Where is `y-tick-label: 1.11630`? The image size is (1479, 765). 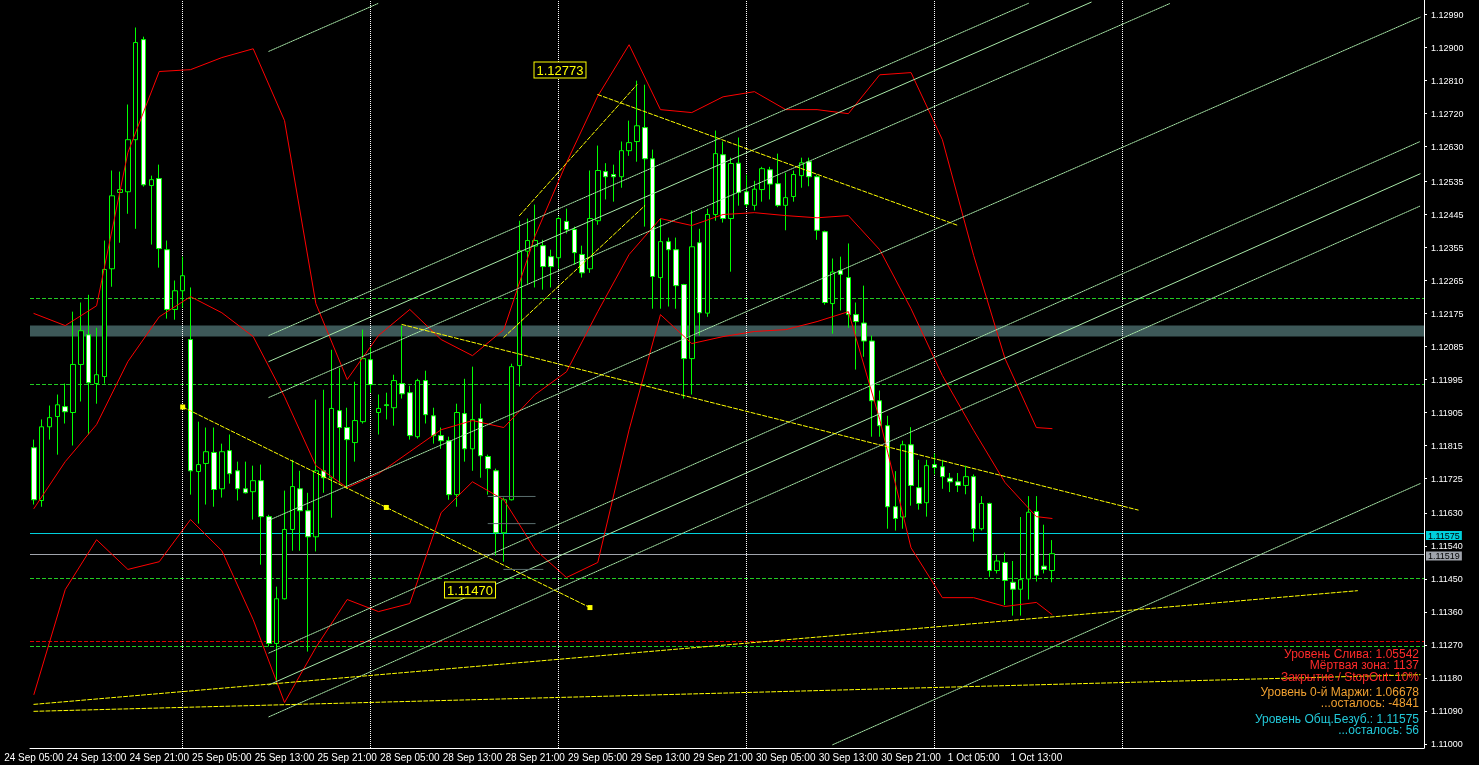 y-tick-label: 1.11630 is located at coordinates (1447, 513).